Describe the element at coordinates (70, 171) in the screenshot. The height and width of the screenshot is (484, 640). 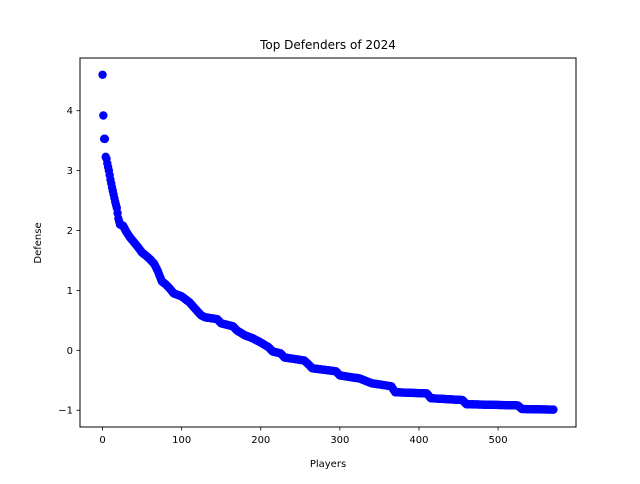
I see `y-tick-label: 3` at that location.